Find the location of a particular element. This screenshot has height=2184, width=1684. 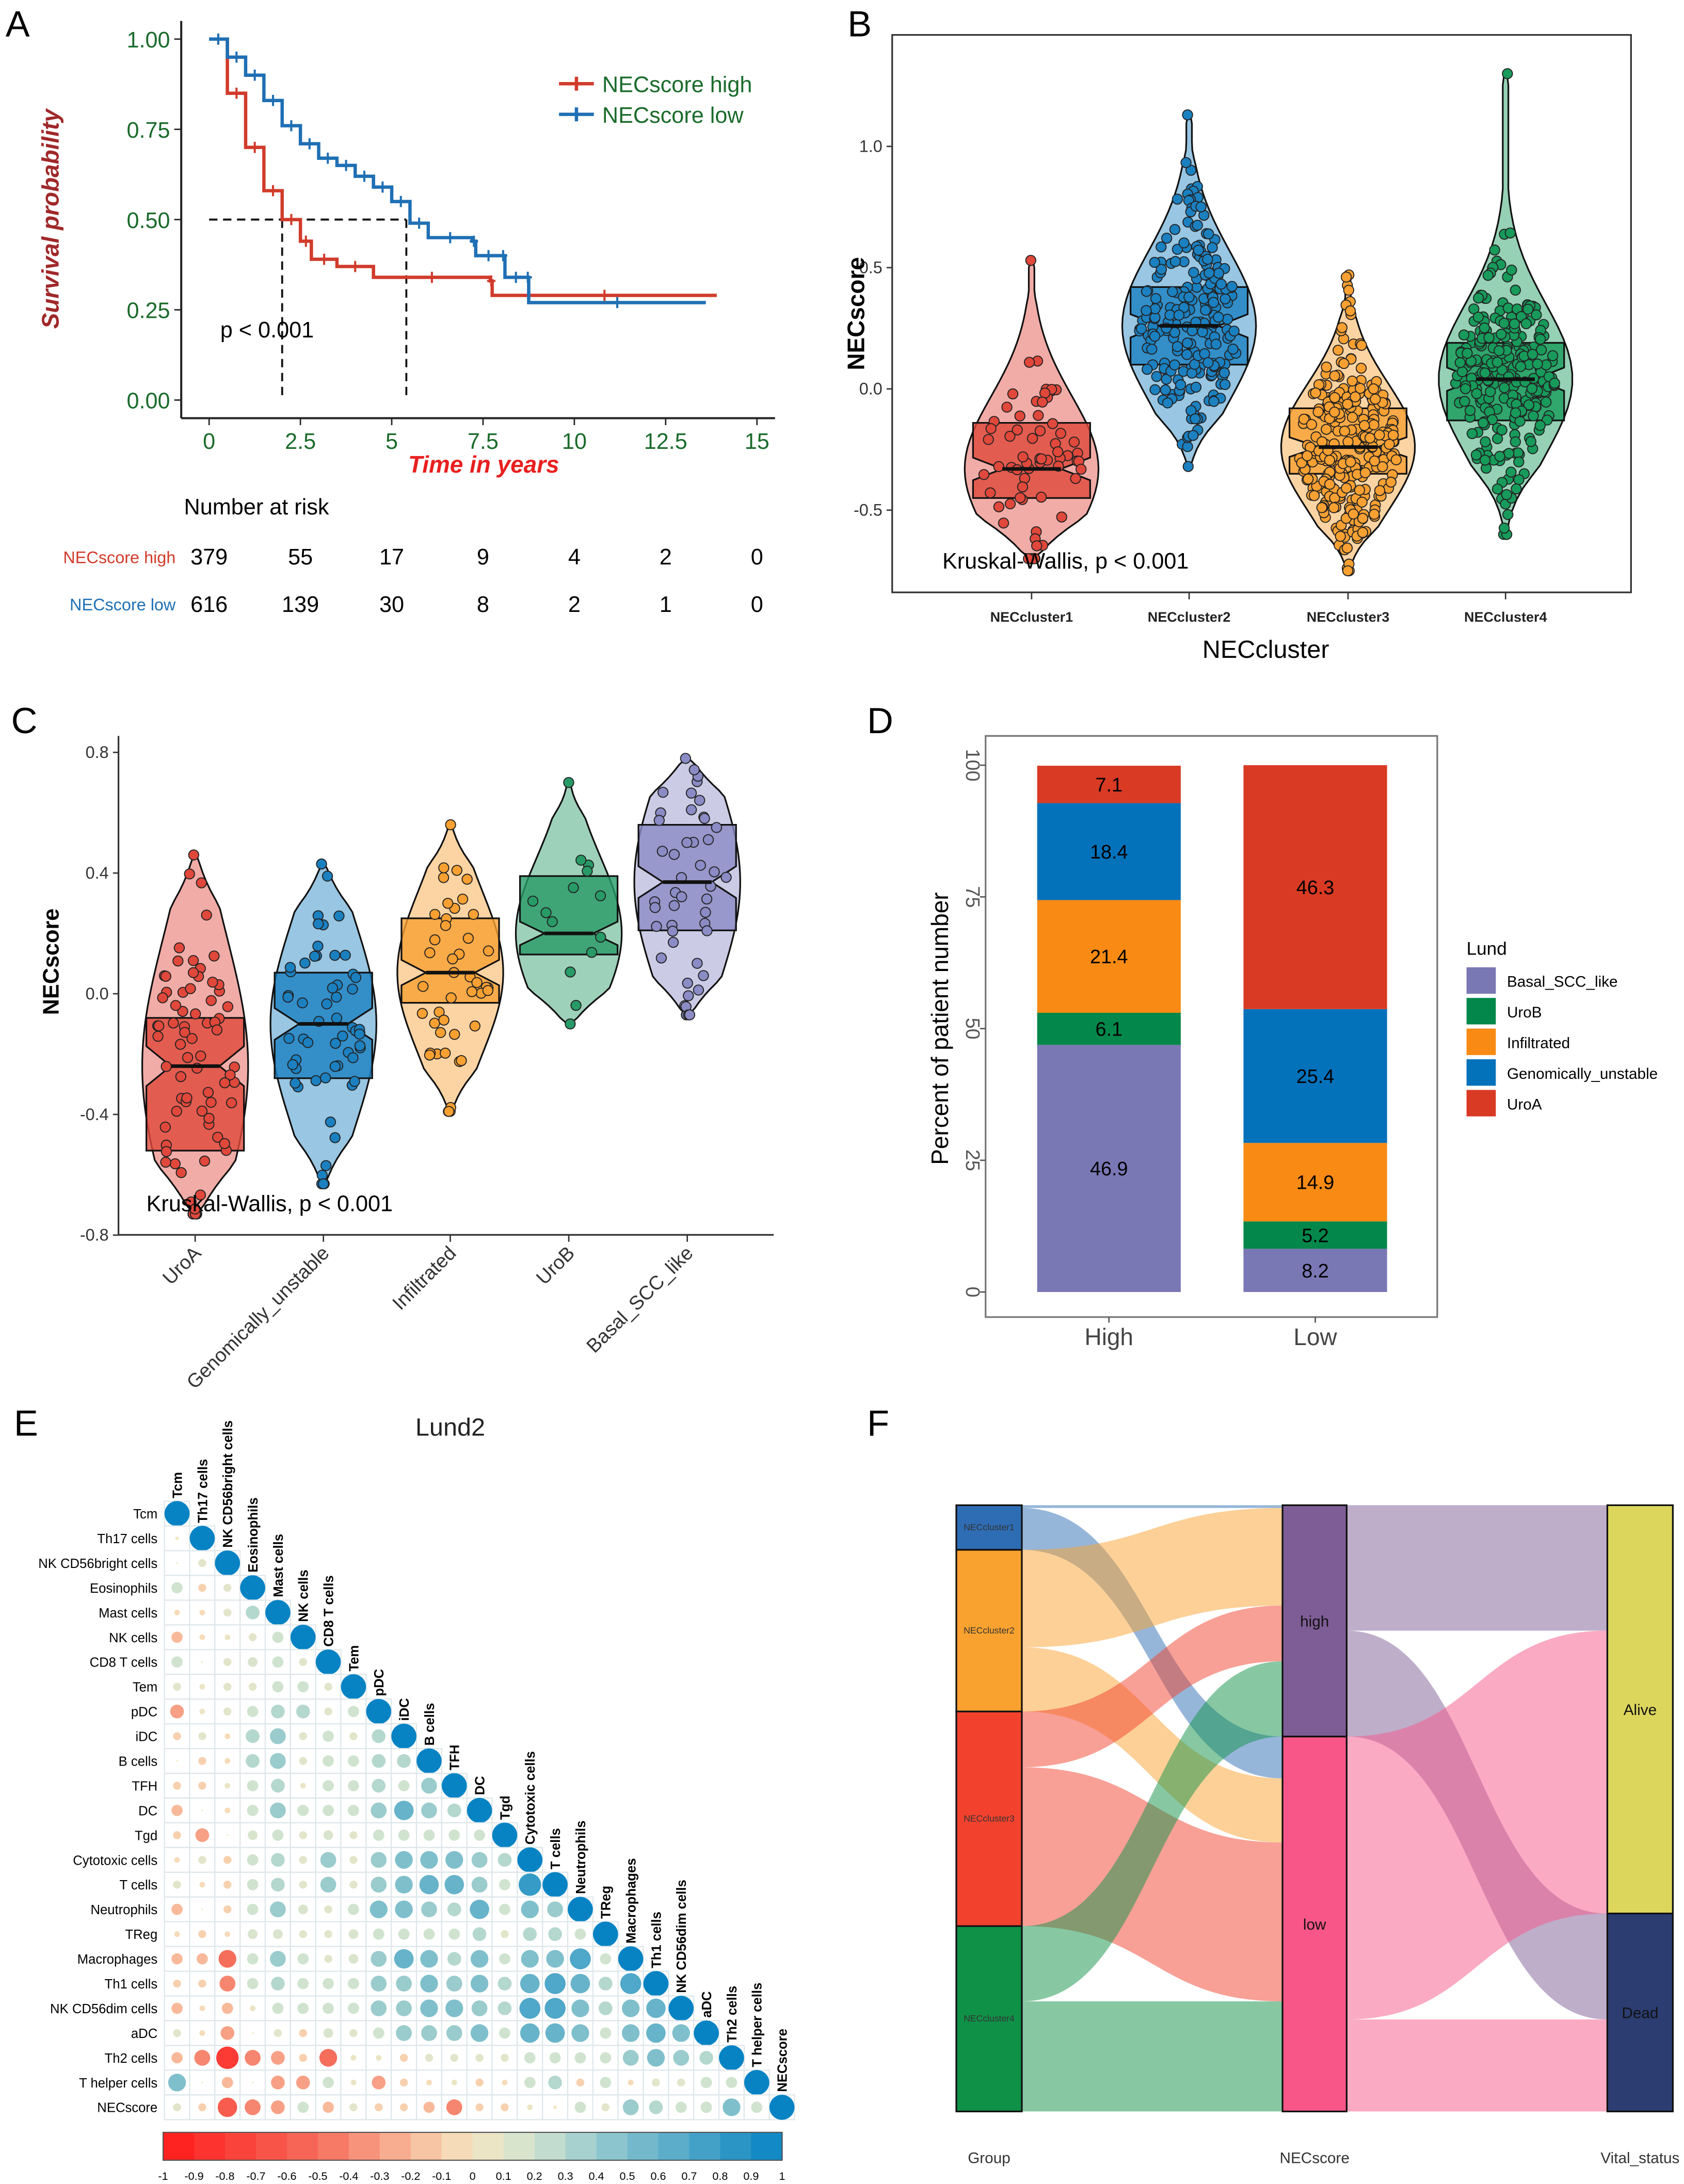

legend-label: Basal_SCC_like is located at coordinates (1562, 982).